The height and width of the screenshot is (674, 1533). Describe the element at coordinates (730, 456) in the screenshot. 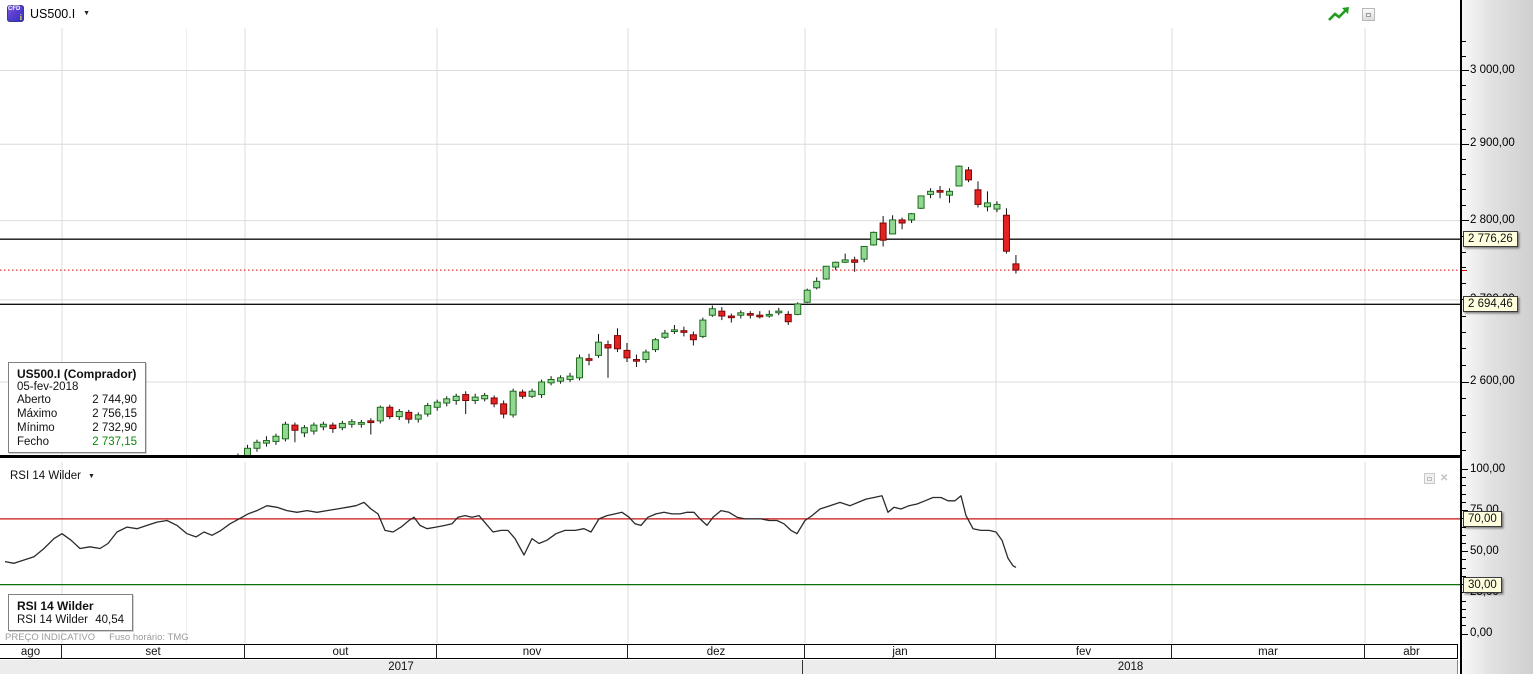

I see `pane-separator` at that location.